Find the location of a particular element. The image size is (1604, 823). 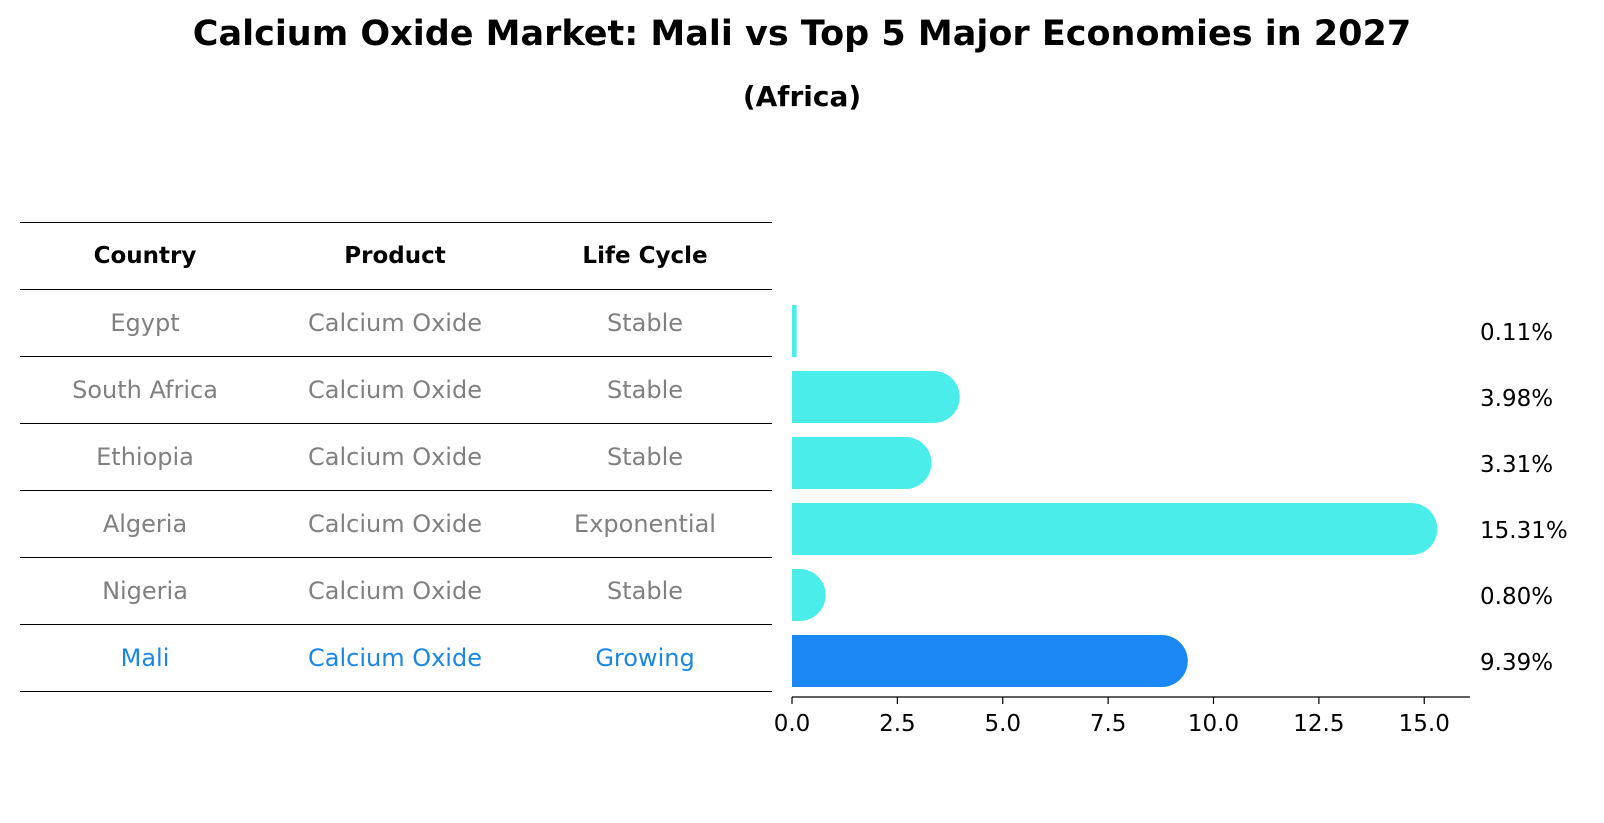

x-tick-label: 10.0 is located at coordinates (1213, 724).